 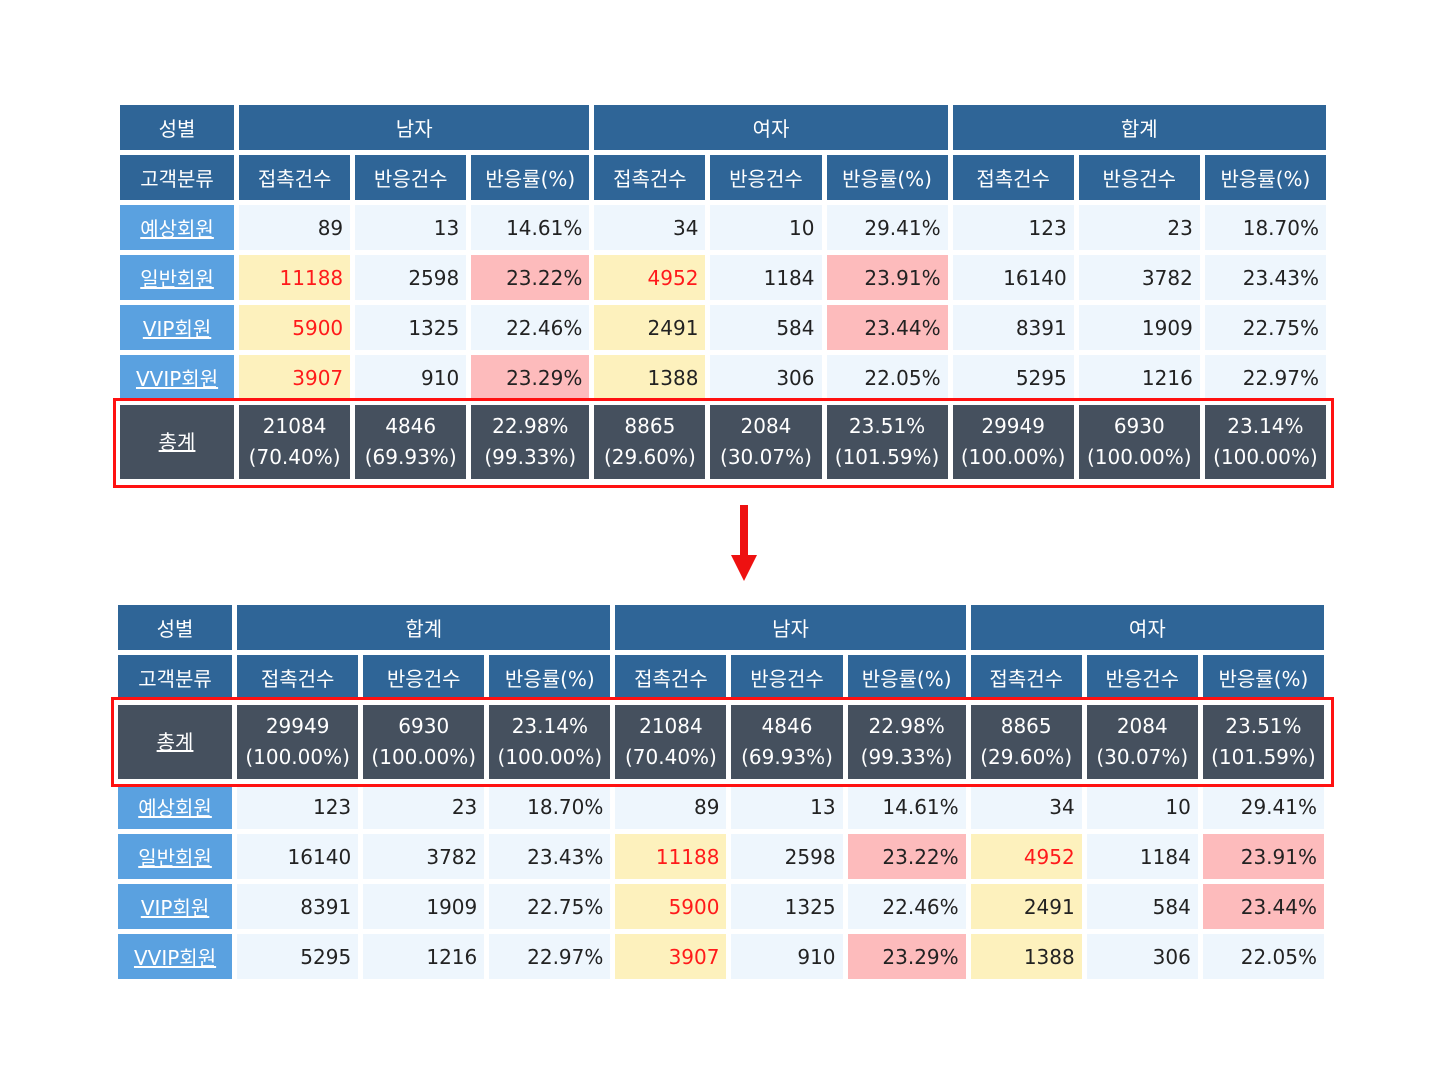 I want to click on total-value: 23.51%, so click(x=1263, y=726).